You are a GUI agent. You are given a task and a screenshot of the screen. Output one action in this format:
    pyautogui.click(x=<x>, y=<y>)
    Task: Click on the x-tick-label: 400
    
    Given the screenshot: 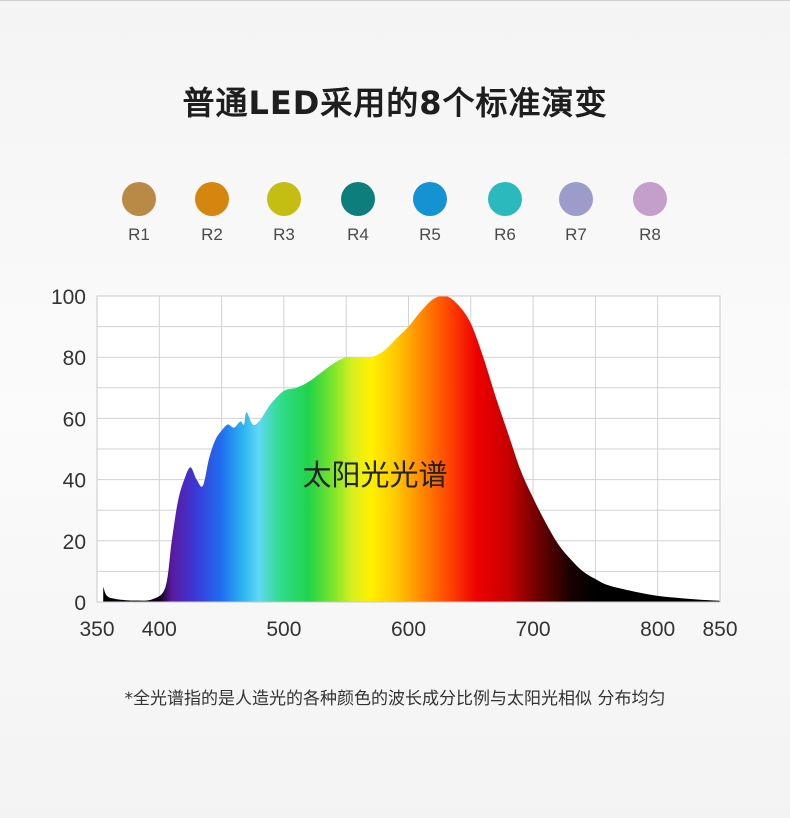 What is the action you would take?
    pyautogui.click(x=159, y=629)
    